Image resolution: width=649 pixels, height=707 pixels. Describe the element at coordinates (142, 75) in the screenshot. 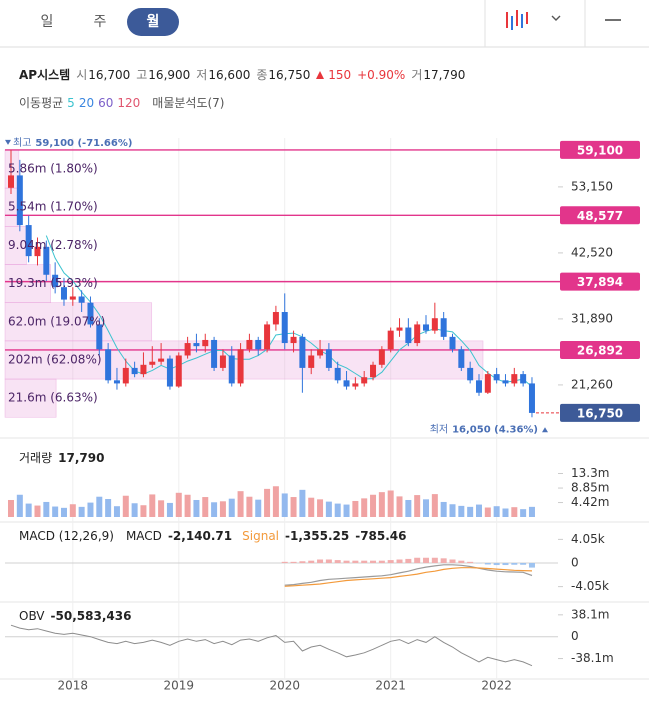

I see `quote-label: 고` at that location.